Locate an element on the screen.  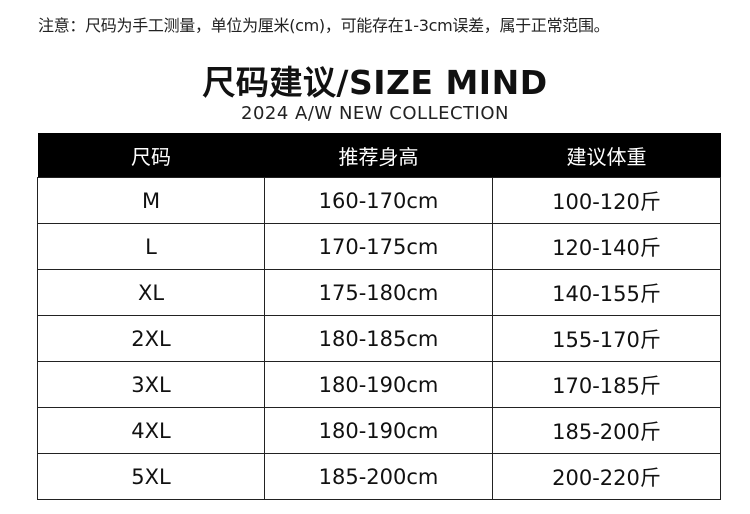
size-cell: 3XL is located at coordinates (151, 384).